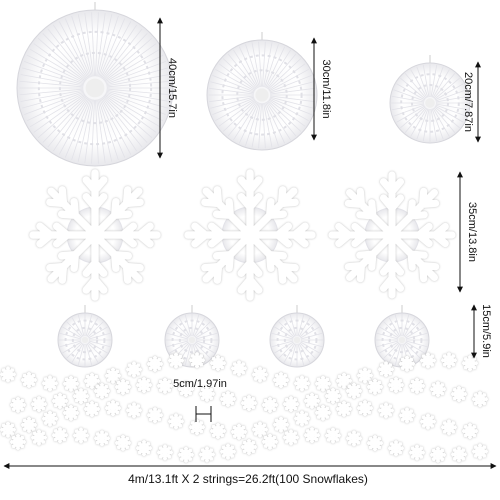  Describe the element at coordinates (326, 88) in the screenshot. I see `dimension-label: 30cm/11.8in` at that location.